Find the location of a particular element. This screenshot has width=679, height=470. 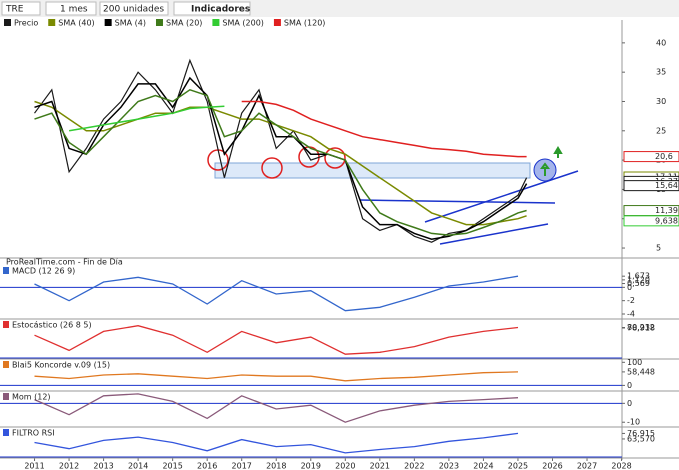

x-tick-label: 2017 is located at coordinates (242, 466).